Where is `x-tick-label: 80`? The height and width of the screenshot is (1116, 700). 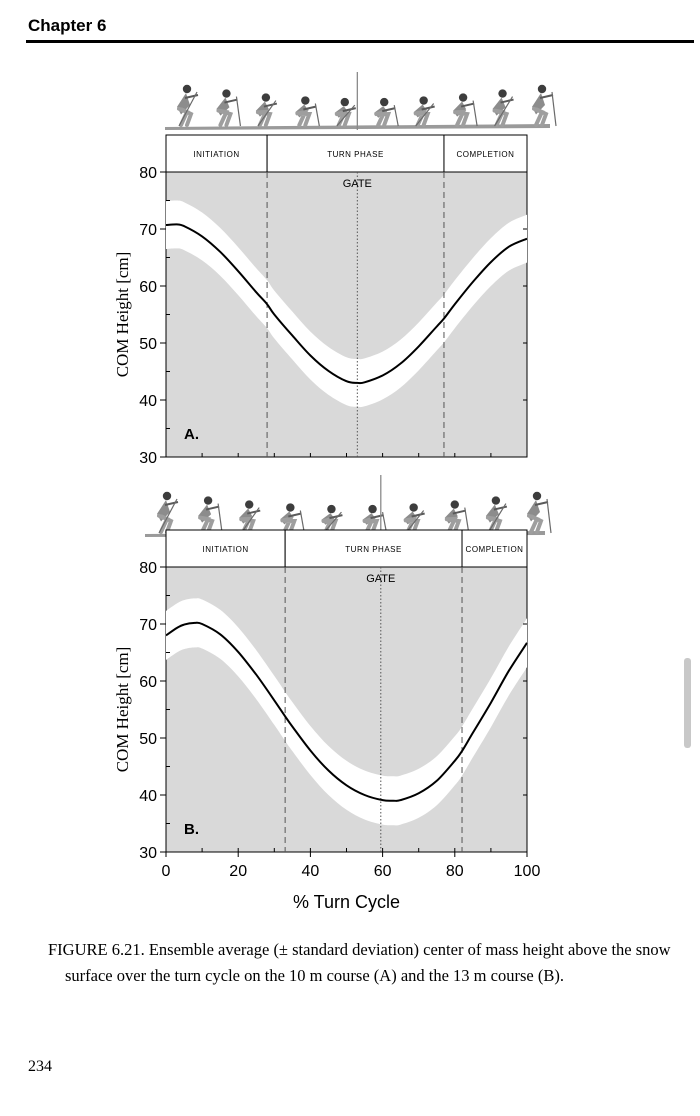
x-tick-label: 80 is located at coordinates (455, 871).